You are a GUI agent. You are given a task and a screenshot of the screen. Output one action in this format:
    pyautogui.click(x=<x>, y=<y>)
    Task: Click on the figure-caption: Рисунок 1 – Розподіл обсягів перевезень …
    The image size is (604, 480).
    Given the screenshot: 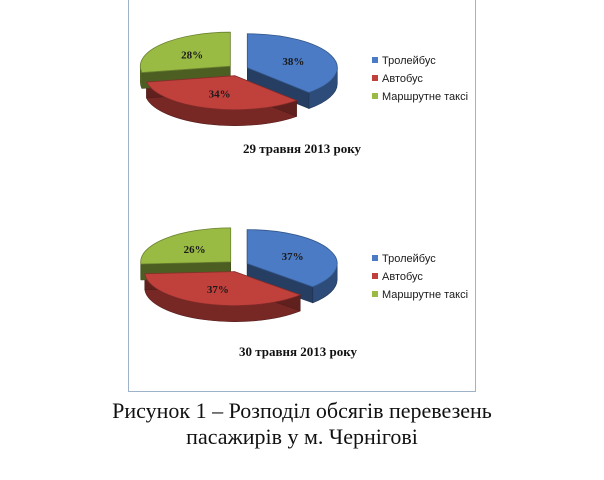 What is the action you would take?
    pyautogui.click(x=302, y=424)
    